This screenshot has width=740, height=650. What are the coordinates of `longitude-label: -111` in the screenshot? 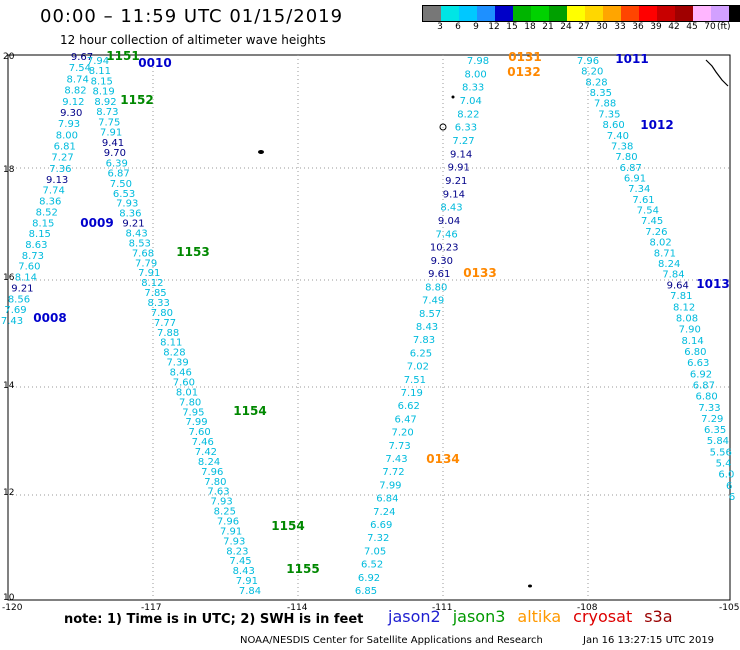 It's located at (442, 608).